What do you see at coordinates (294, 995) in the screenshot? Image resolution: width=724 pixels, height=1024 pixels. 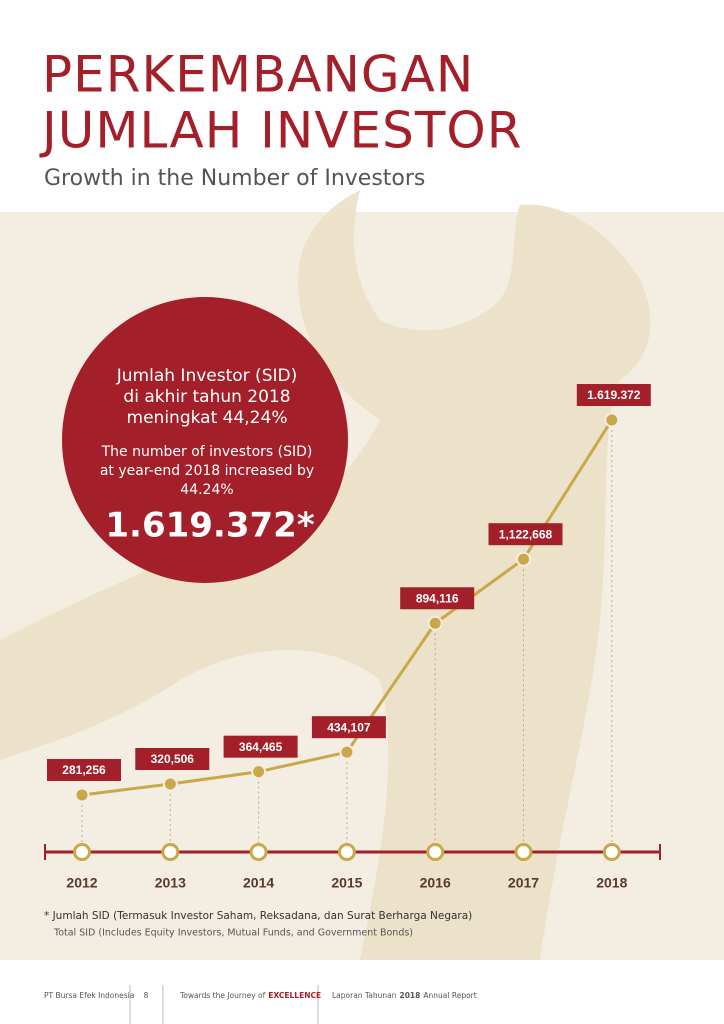 I see `tagline-emphasis: EXCELLENCE` at bounding box center [294, 995].